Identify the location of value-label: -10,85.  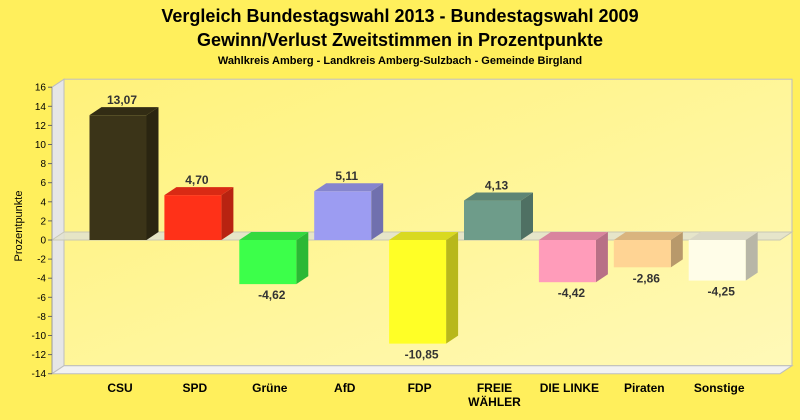
(422, 355).